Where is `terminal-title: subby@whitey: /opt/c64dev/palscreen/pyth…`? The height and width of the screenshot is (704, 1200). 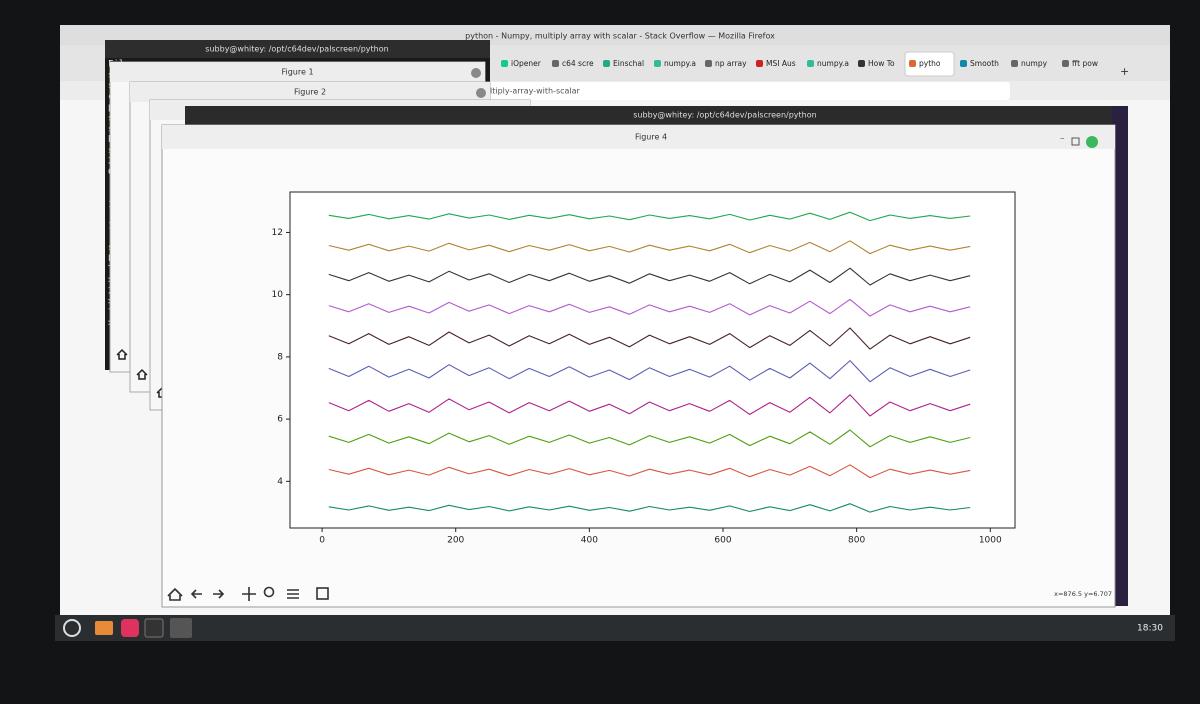 terminal-title: subby@whitey: /opt/c64dev/palscreen/pyth… is located at coordinates (296, 49).